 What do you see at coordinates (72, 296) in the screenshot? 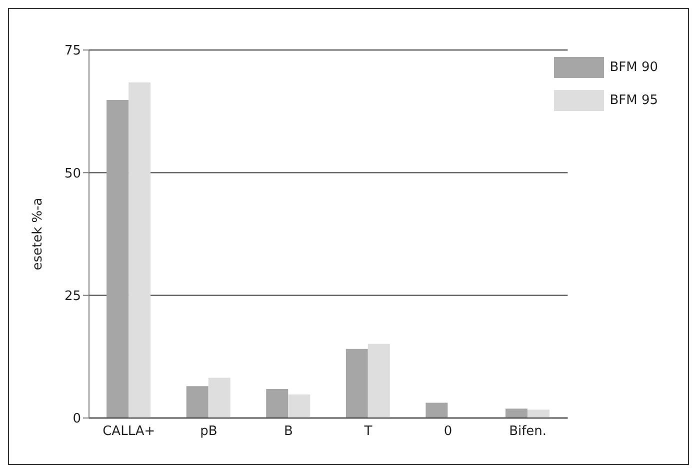
I see `y-tick-label: 25` at bounding box center [72, 296].